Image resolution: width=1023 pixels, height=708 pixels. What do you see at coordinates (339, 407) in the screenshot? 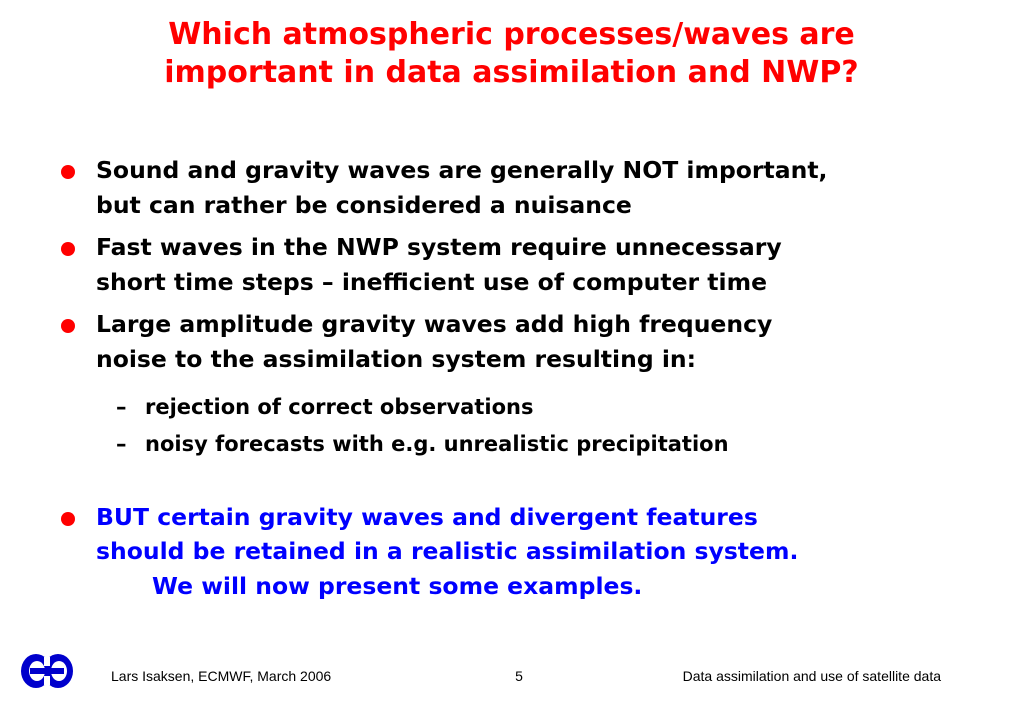
I see `sub-bullet-text: rejection of correct observations` at bounding box center [339, 407].